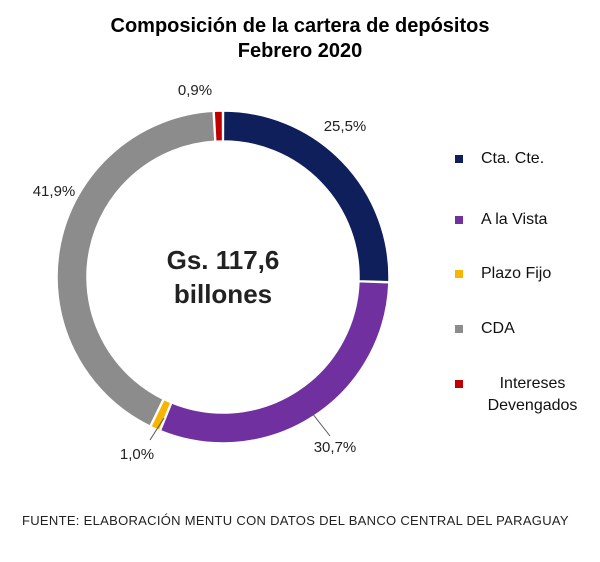 The image size is (600, 562). What do you see at coordinates (513, 158) in the screenshot?
I see `legend-label-cta-cte: Cta. Cte.` at bounding box center [513, 158].